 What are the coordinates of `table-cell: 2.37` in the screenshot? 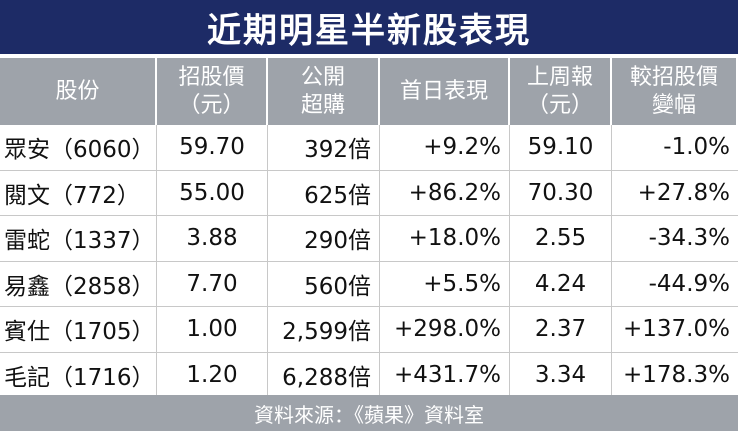 It's located at (561, 330).